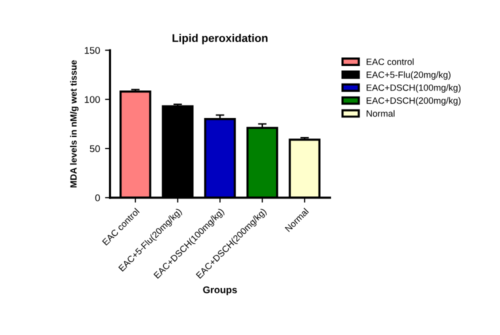  Describe the element at coordinates (74, 124) in the screenshot. I see `y-axis-title: MDA levels in nM/g wet tissue` at that location.